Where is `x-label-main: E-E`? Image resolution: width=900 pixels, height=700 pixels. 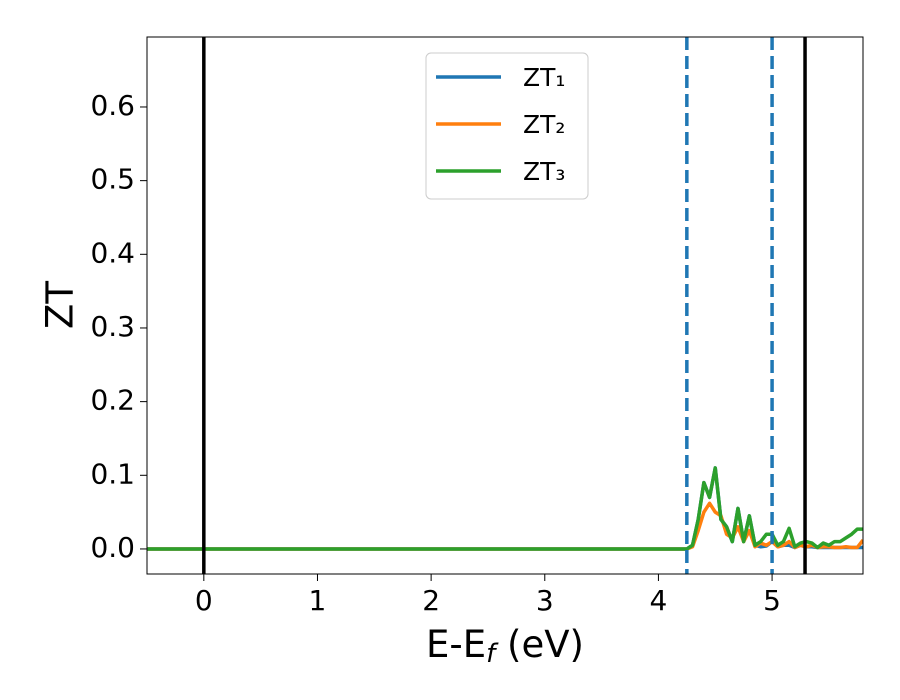
x-label-main: E-E is located at coordinates (456, 644).